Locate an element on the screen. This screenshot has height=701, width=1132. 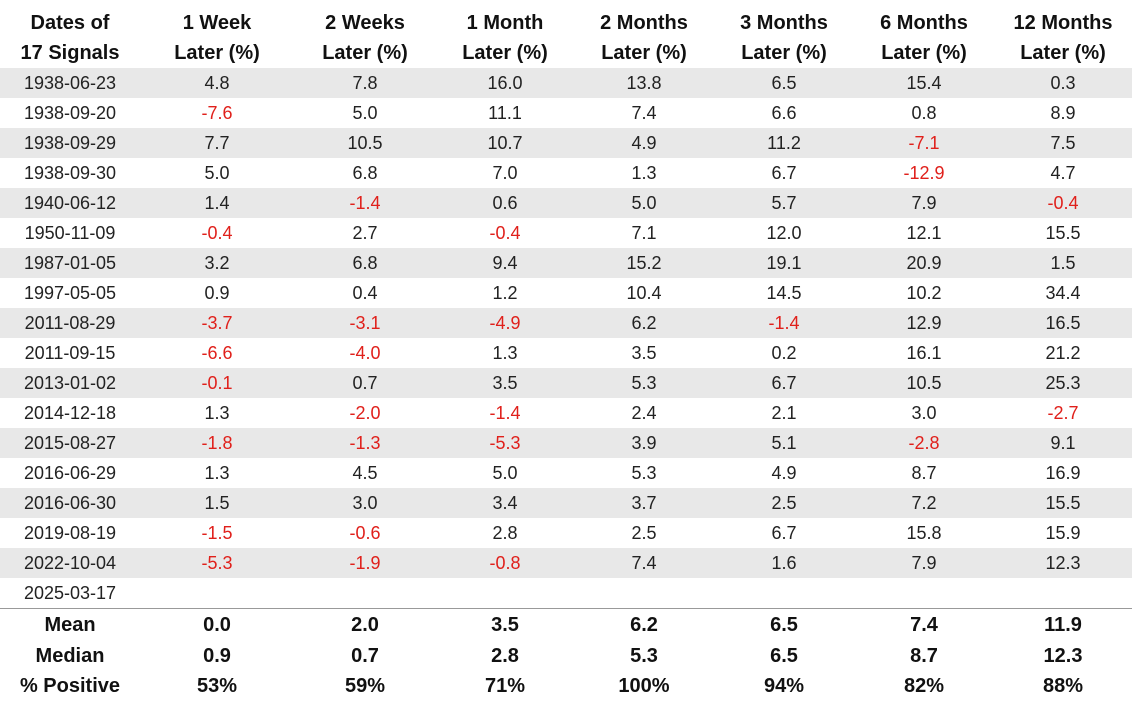
return-cell: -5.3 is located at coordinates (217, 563).